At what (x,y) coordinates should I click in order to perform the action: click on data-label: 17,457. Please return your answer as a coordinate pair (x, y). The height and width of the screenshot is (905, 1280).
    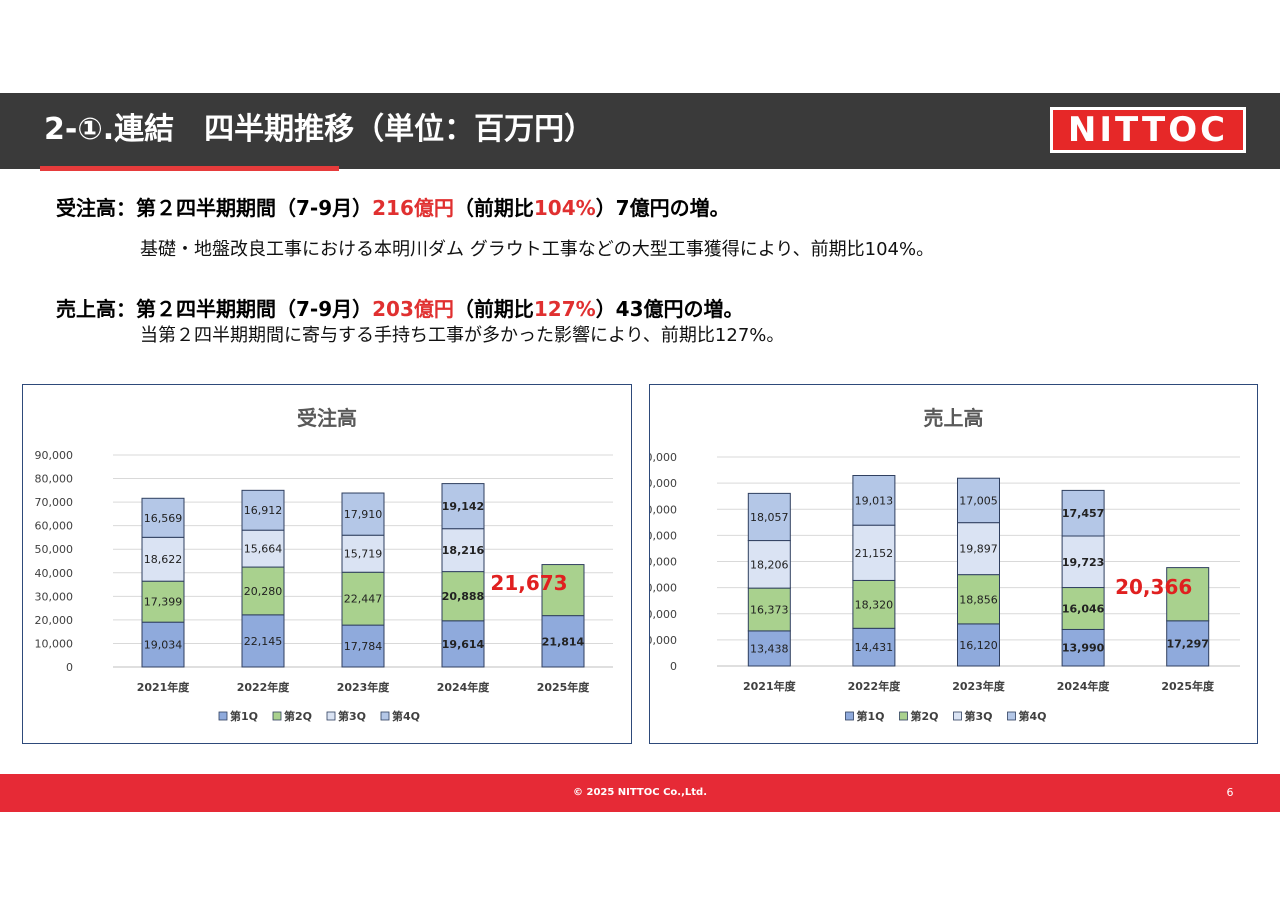
    Looking at the image, I should click on (1083, 513).